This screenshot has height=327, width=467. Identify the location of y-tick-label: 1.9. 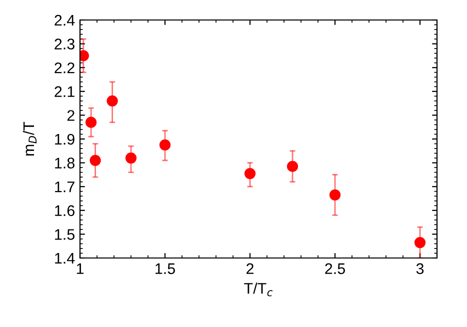
(64, 139).